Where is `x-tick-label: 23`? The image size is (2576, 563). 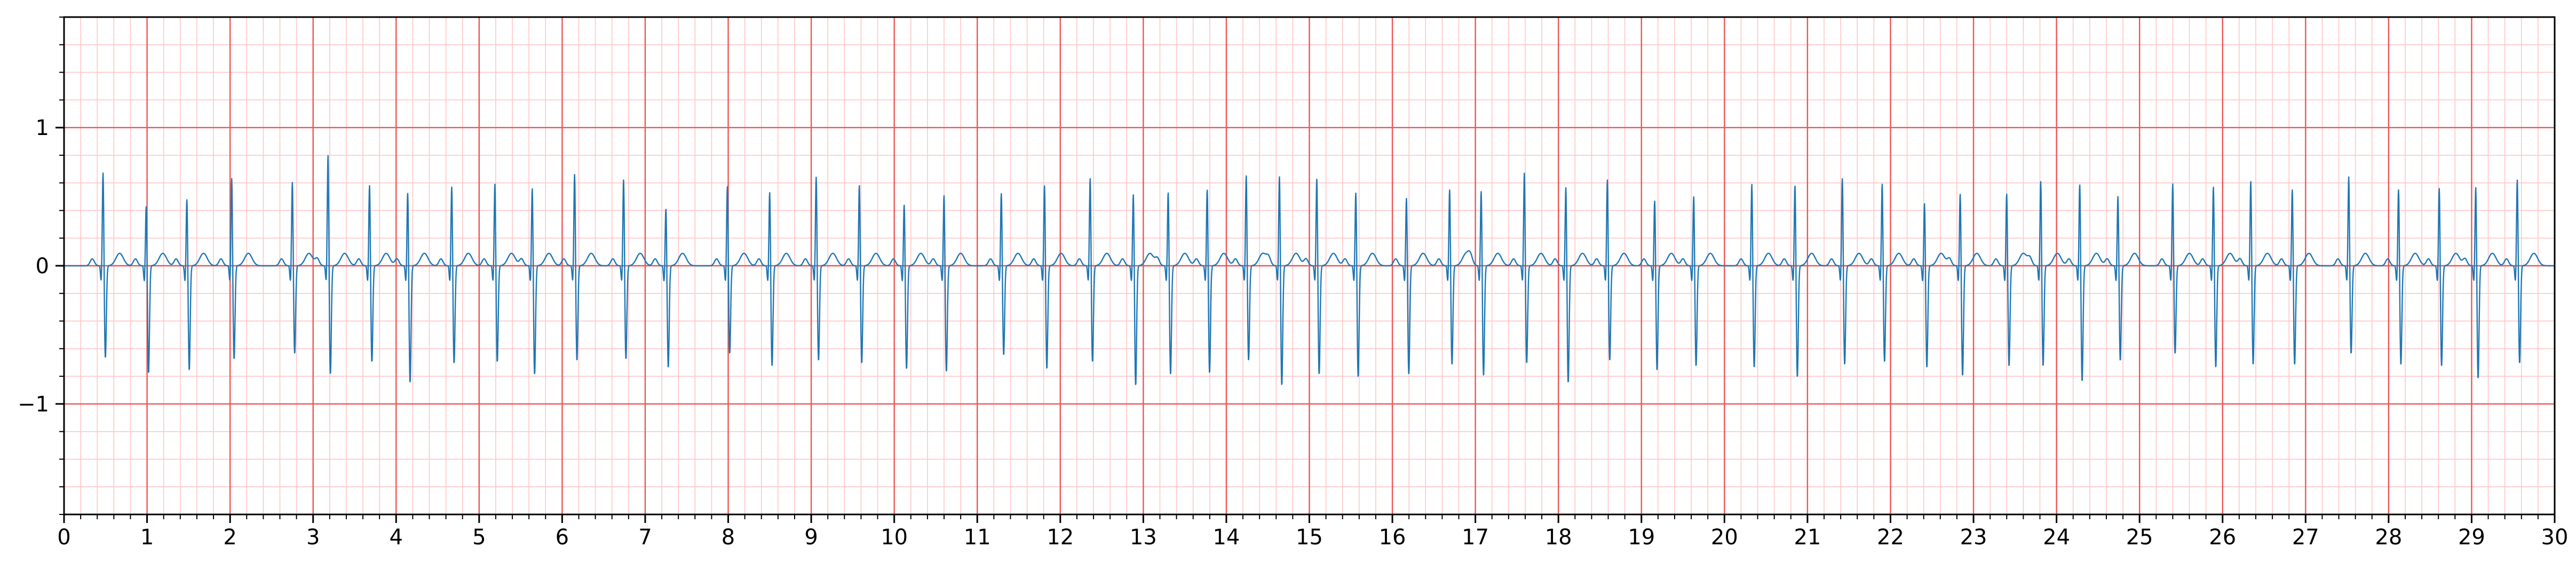
x-tick-label: 23 is located at coordinates (1973, 537).